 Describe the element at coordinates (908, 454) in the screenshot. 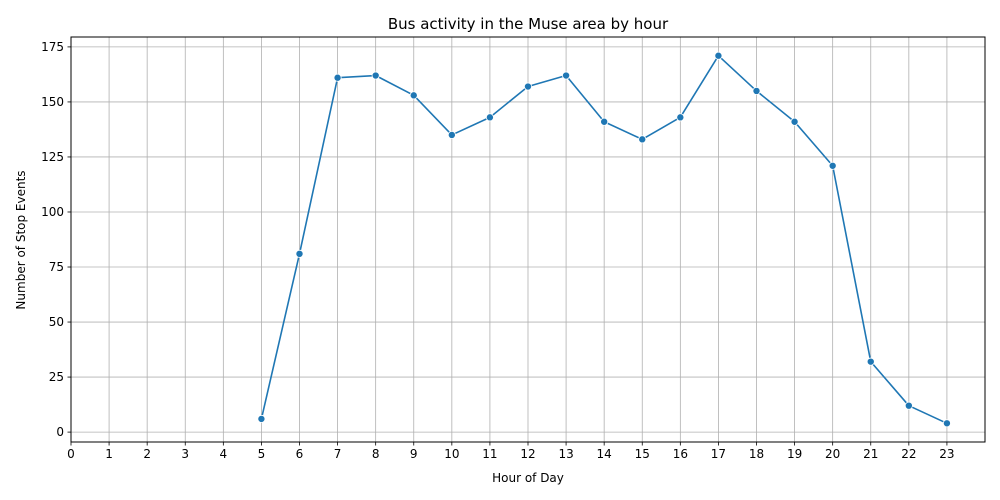

I see `x-tick-label: 22` at that location.